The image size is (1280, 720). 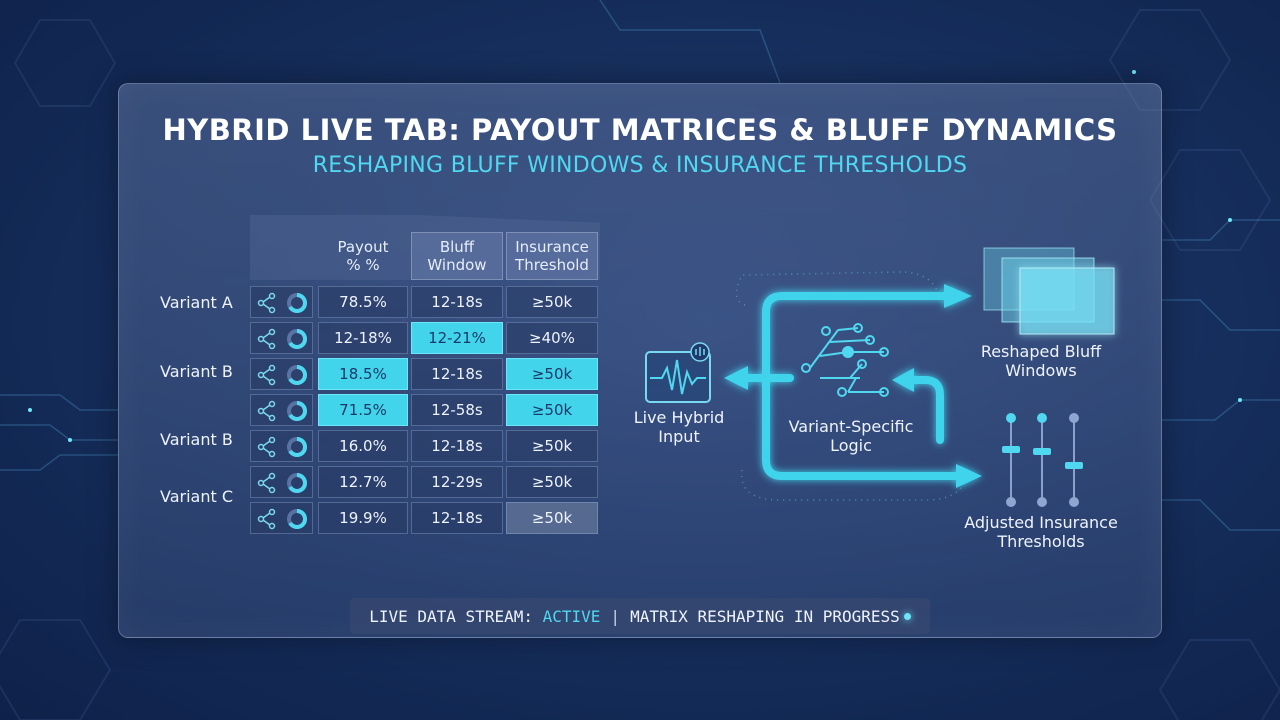 I want to click on waveform-monitor-icon, so click(x=678, y=372).